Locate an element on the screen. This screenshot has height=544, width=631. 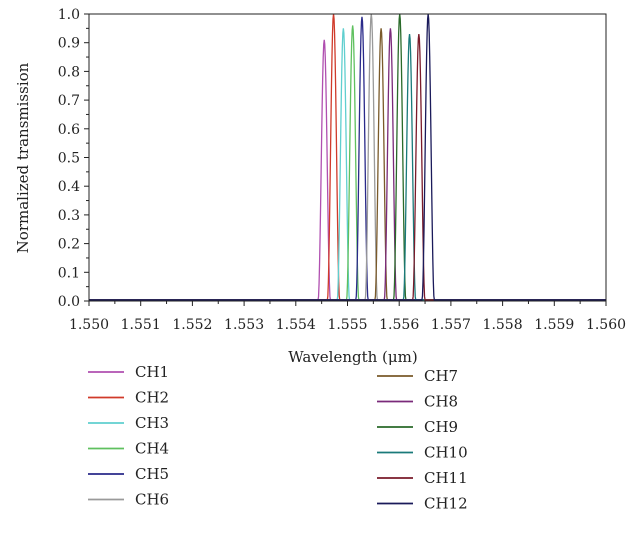
legend-label: CH3 is located at coordinates (152, 423).